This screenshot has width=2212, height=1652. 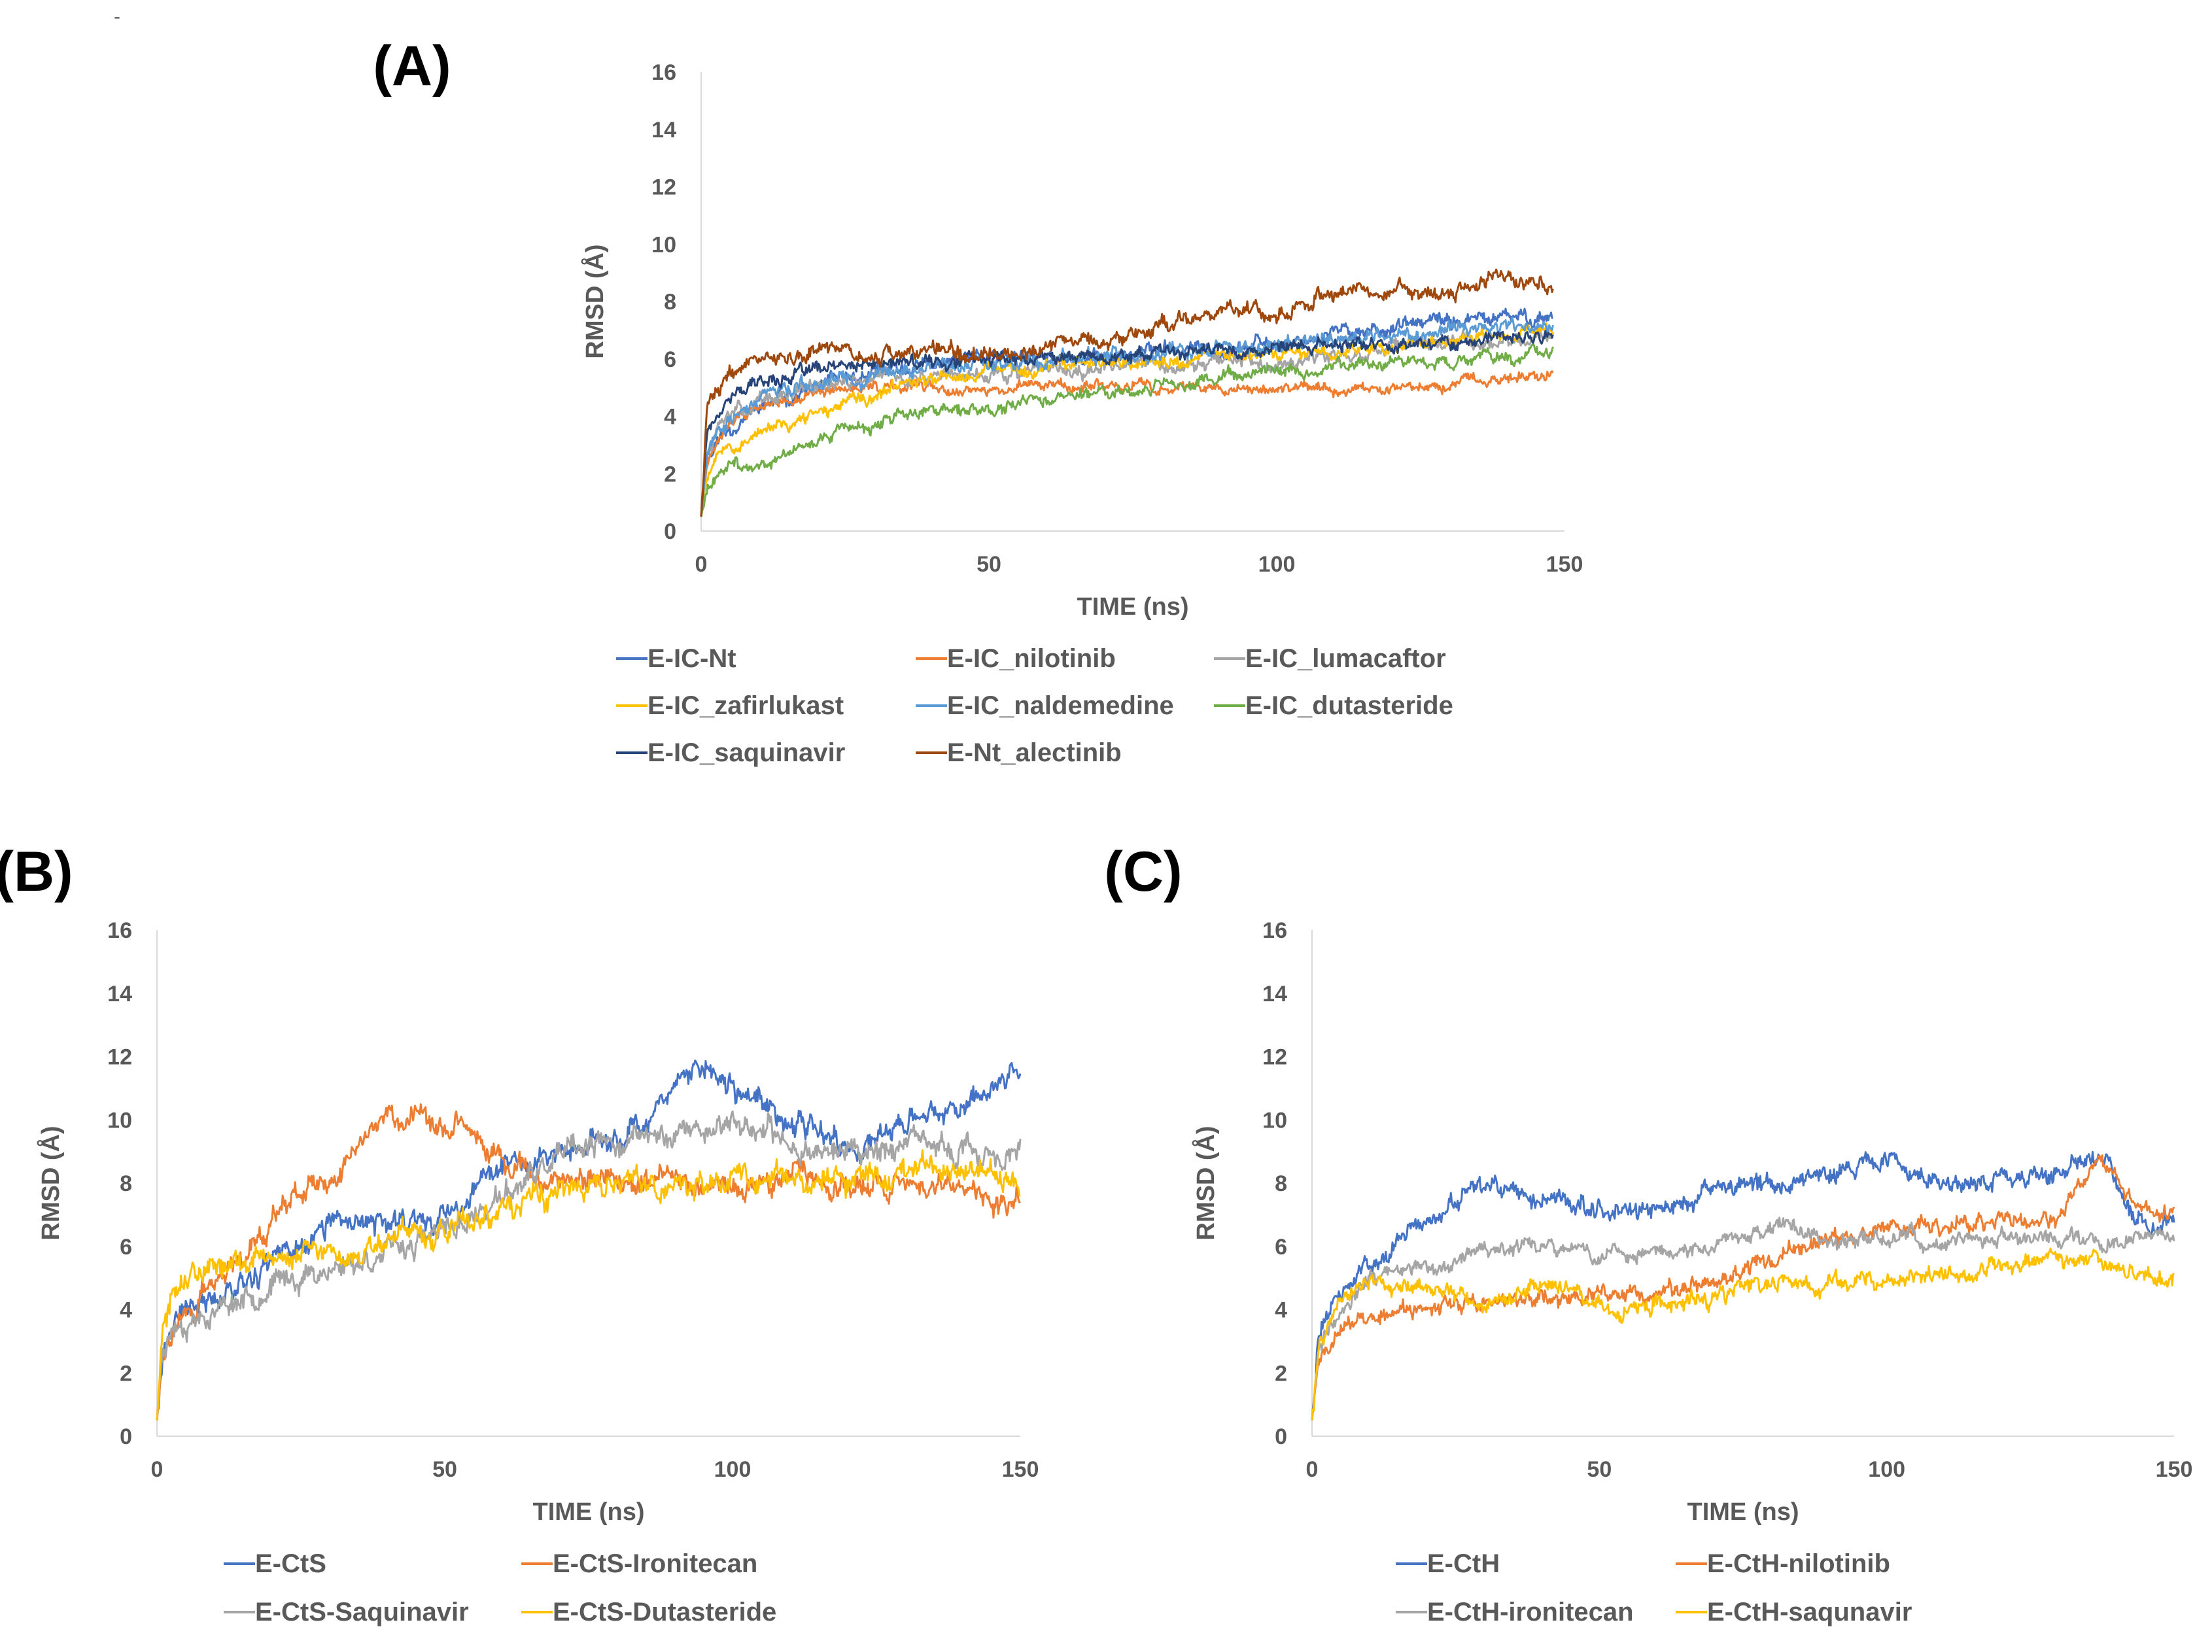 What do you see at coordinates (117, 16) in the screenshot?
I see `stray-mark: -` at bounding box center [117, 16].